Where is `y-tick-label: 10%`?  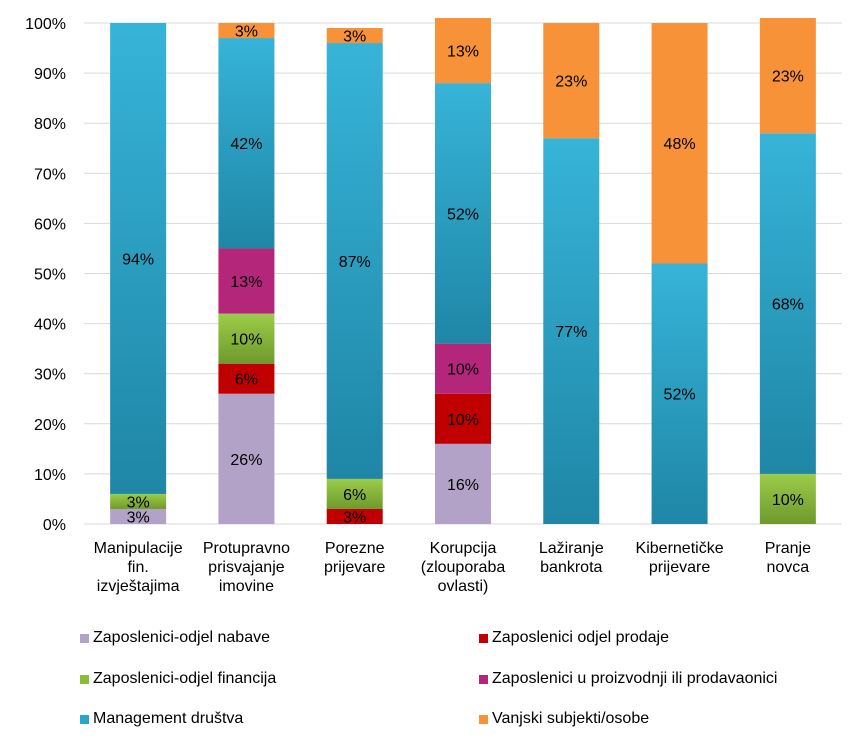 y-tick-label: 10% is located at coordinates (50, 475).